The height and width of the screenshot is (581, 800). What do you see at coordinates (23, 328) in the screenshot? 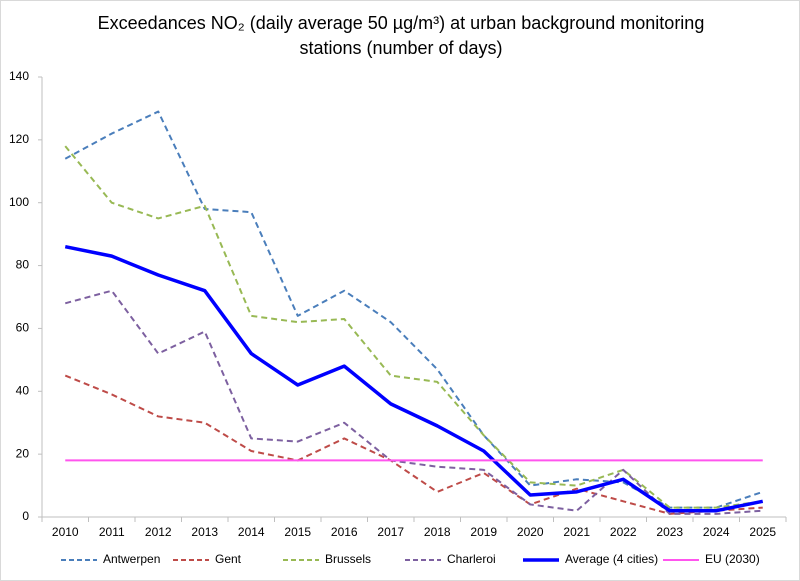
I see `y-tick-label: 60` at bounding box center [23, 328].